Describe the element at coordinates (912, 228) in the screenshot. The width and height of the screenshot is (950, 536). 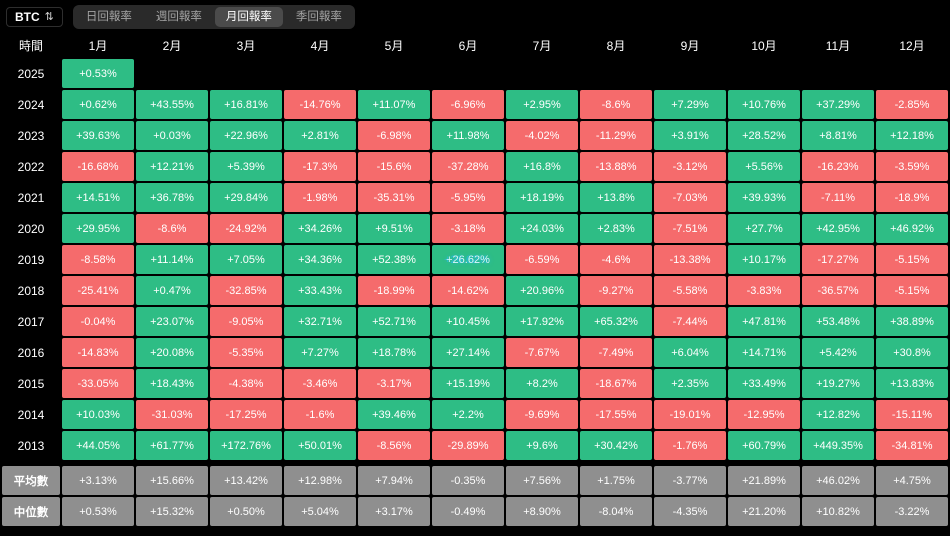
I see `return-cell: +46.92%` at that location.